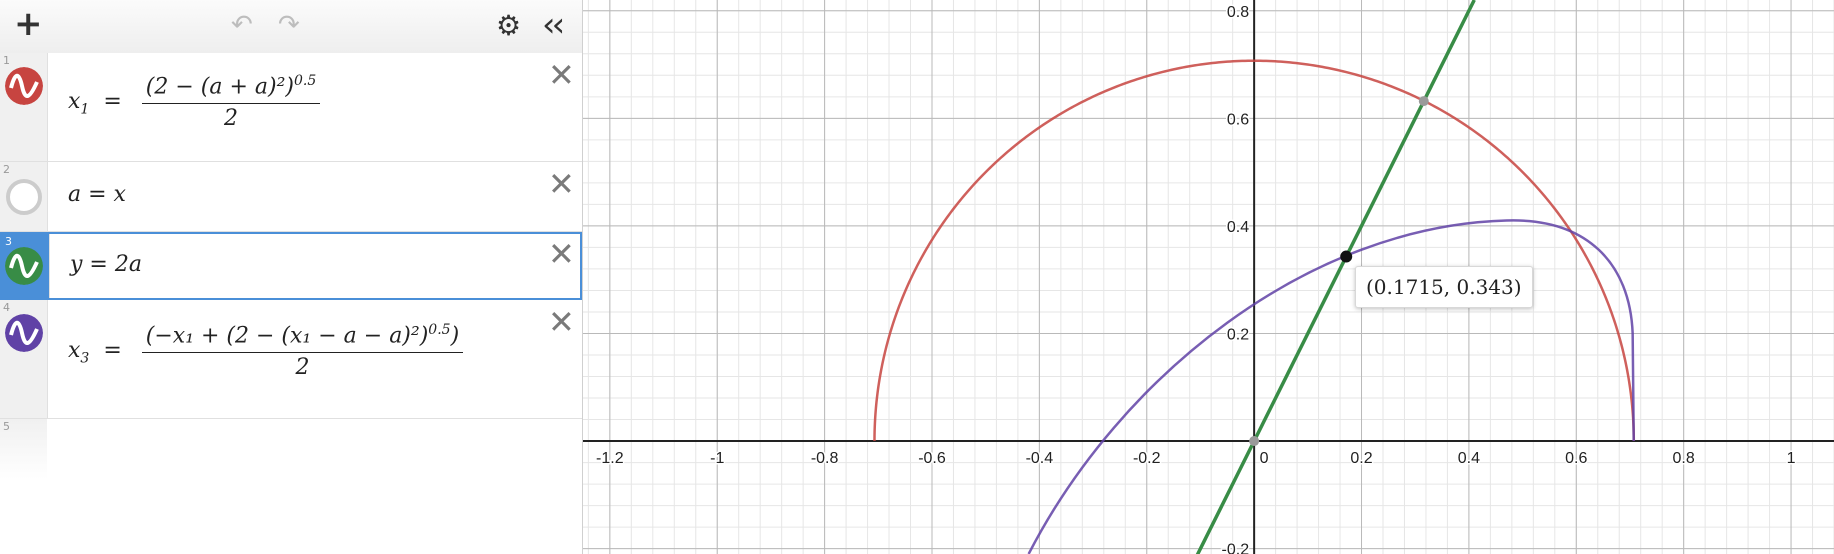 The height and width of the screenshot is (554, 1834). Describe the element at coordinates (6, 60) in the screenshot. I see `expression-number: 1` at that location.